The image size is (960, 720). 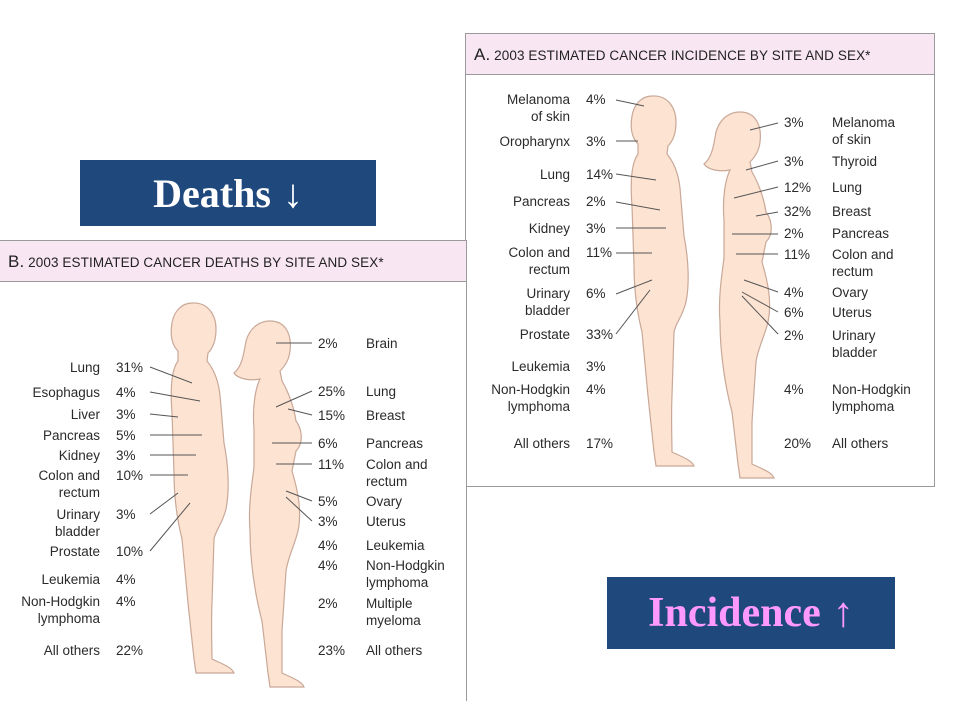 What do you see at coordinates (798, 187) in the screenshot?
I see `female-percent-label: 12%` at bounding box center [798, 187].